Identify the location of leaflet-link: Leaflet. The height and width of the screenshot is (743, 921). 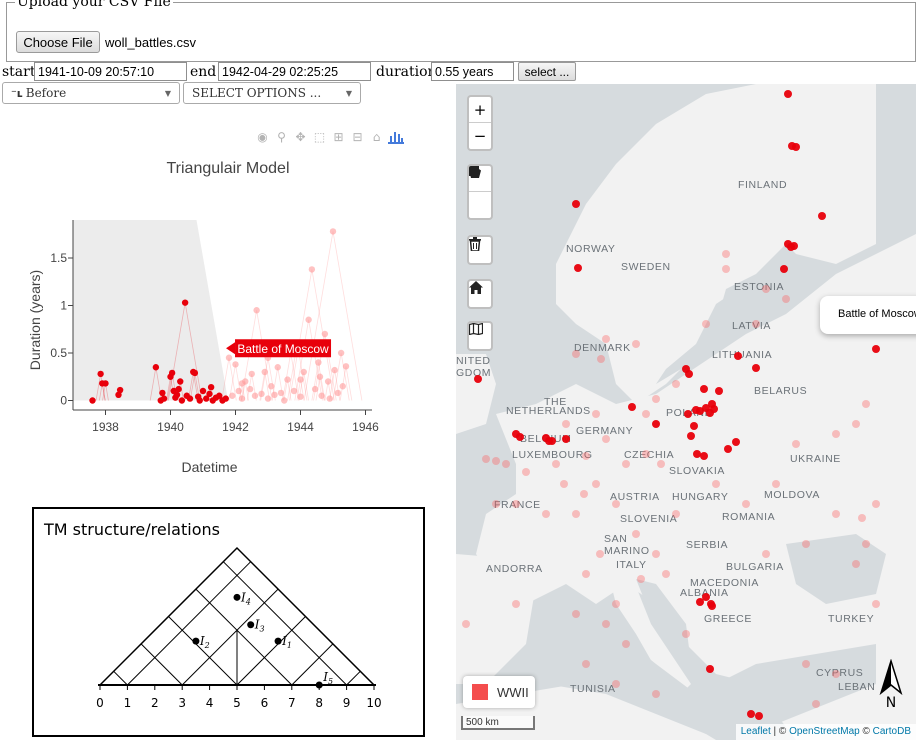
(755, 731).